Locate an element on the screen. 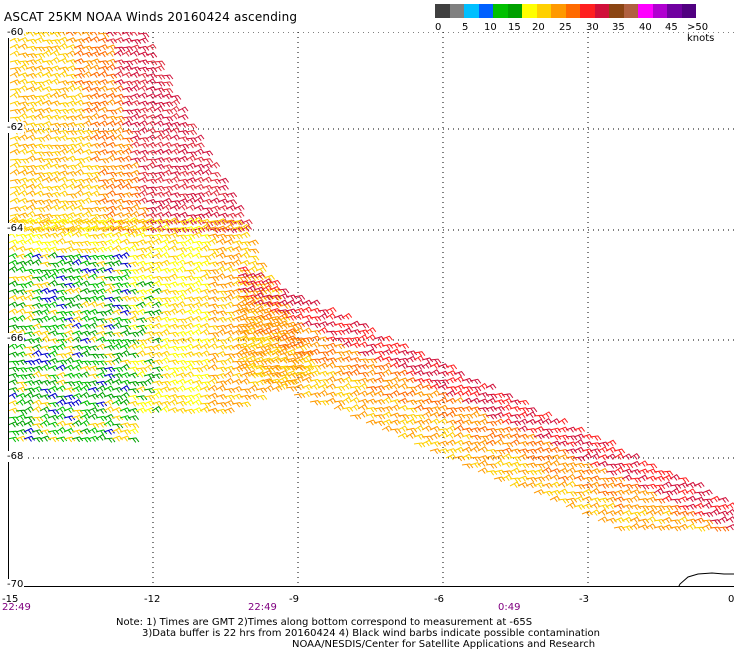 This screenshot has height=650, width=740. map-title: ASCAT 25KM NOAA Winds 20160424 ascending is located at coordinates (151, 17).